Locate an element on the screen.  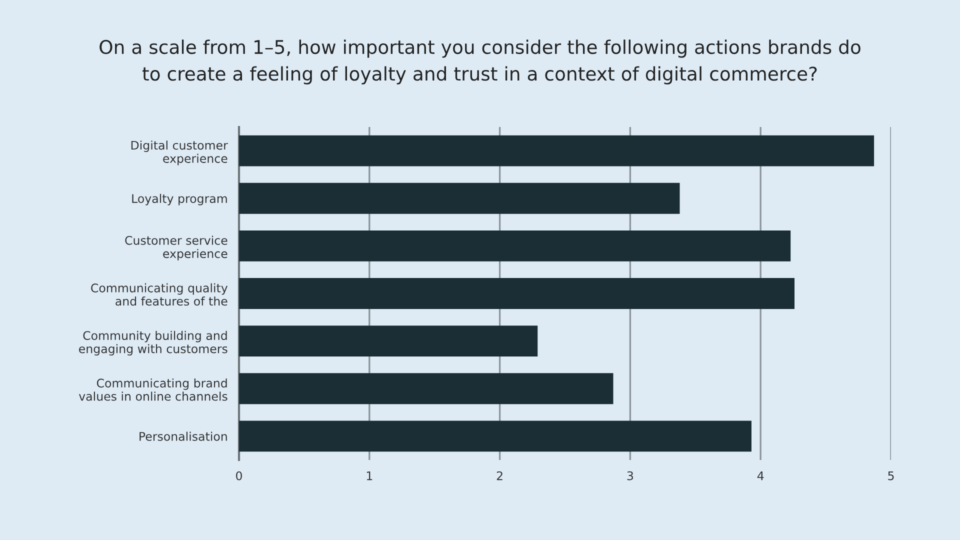
y-tick-label: Communicating quality and features of the is located at coordinates (159, 294).